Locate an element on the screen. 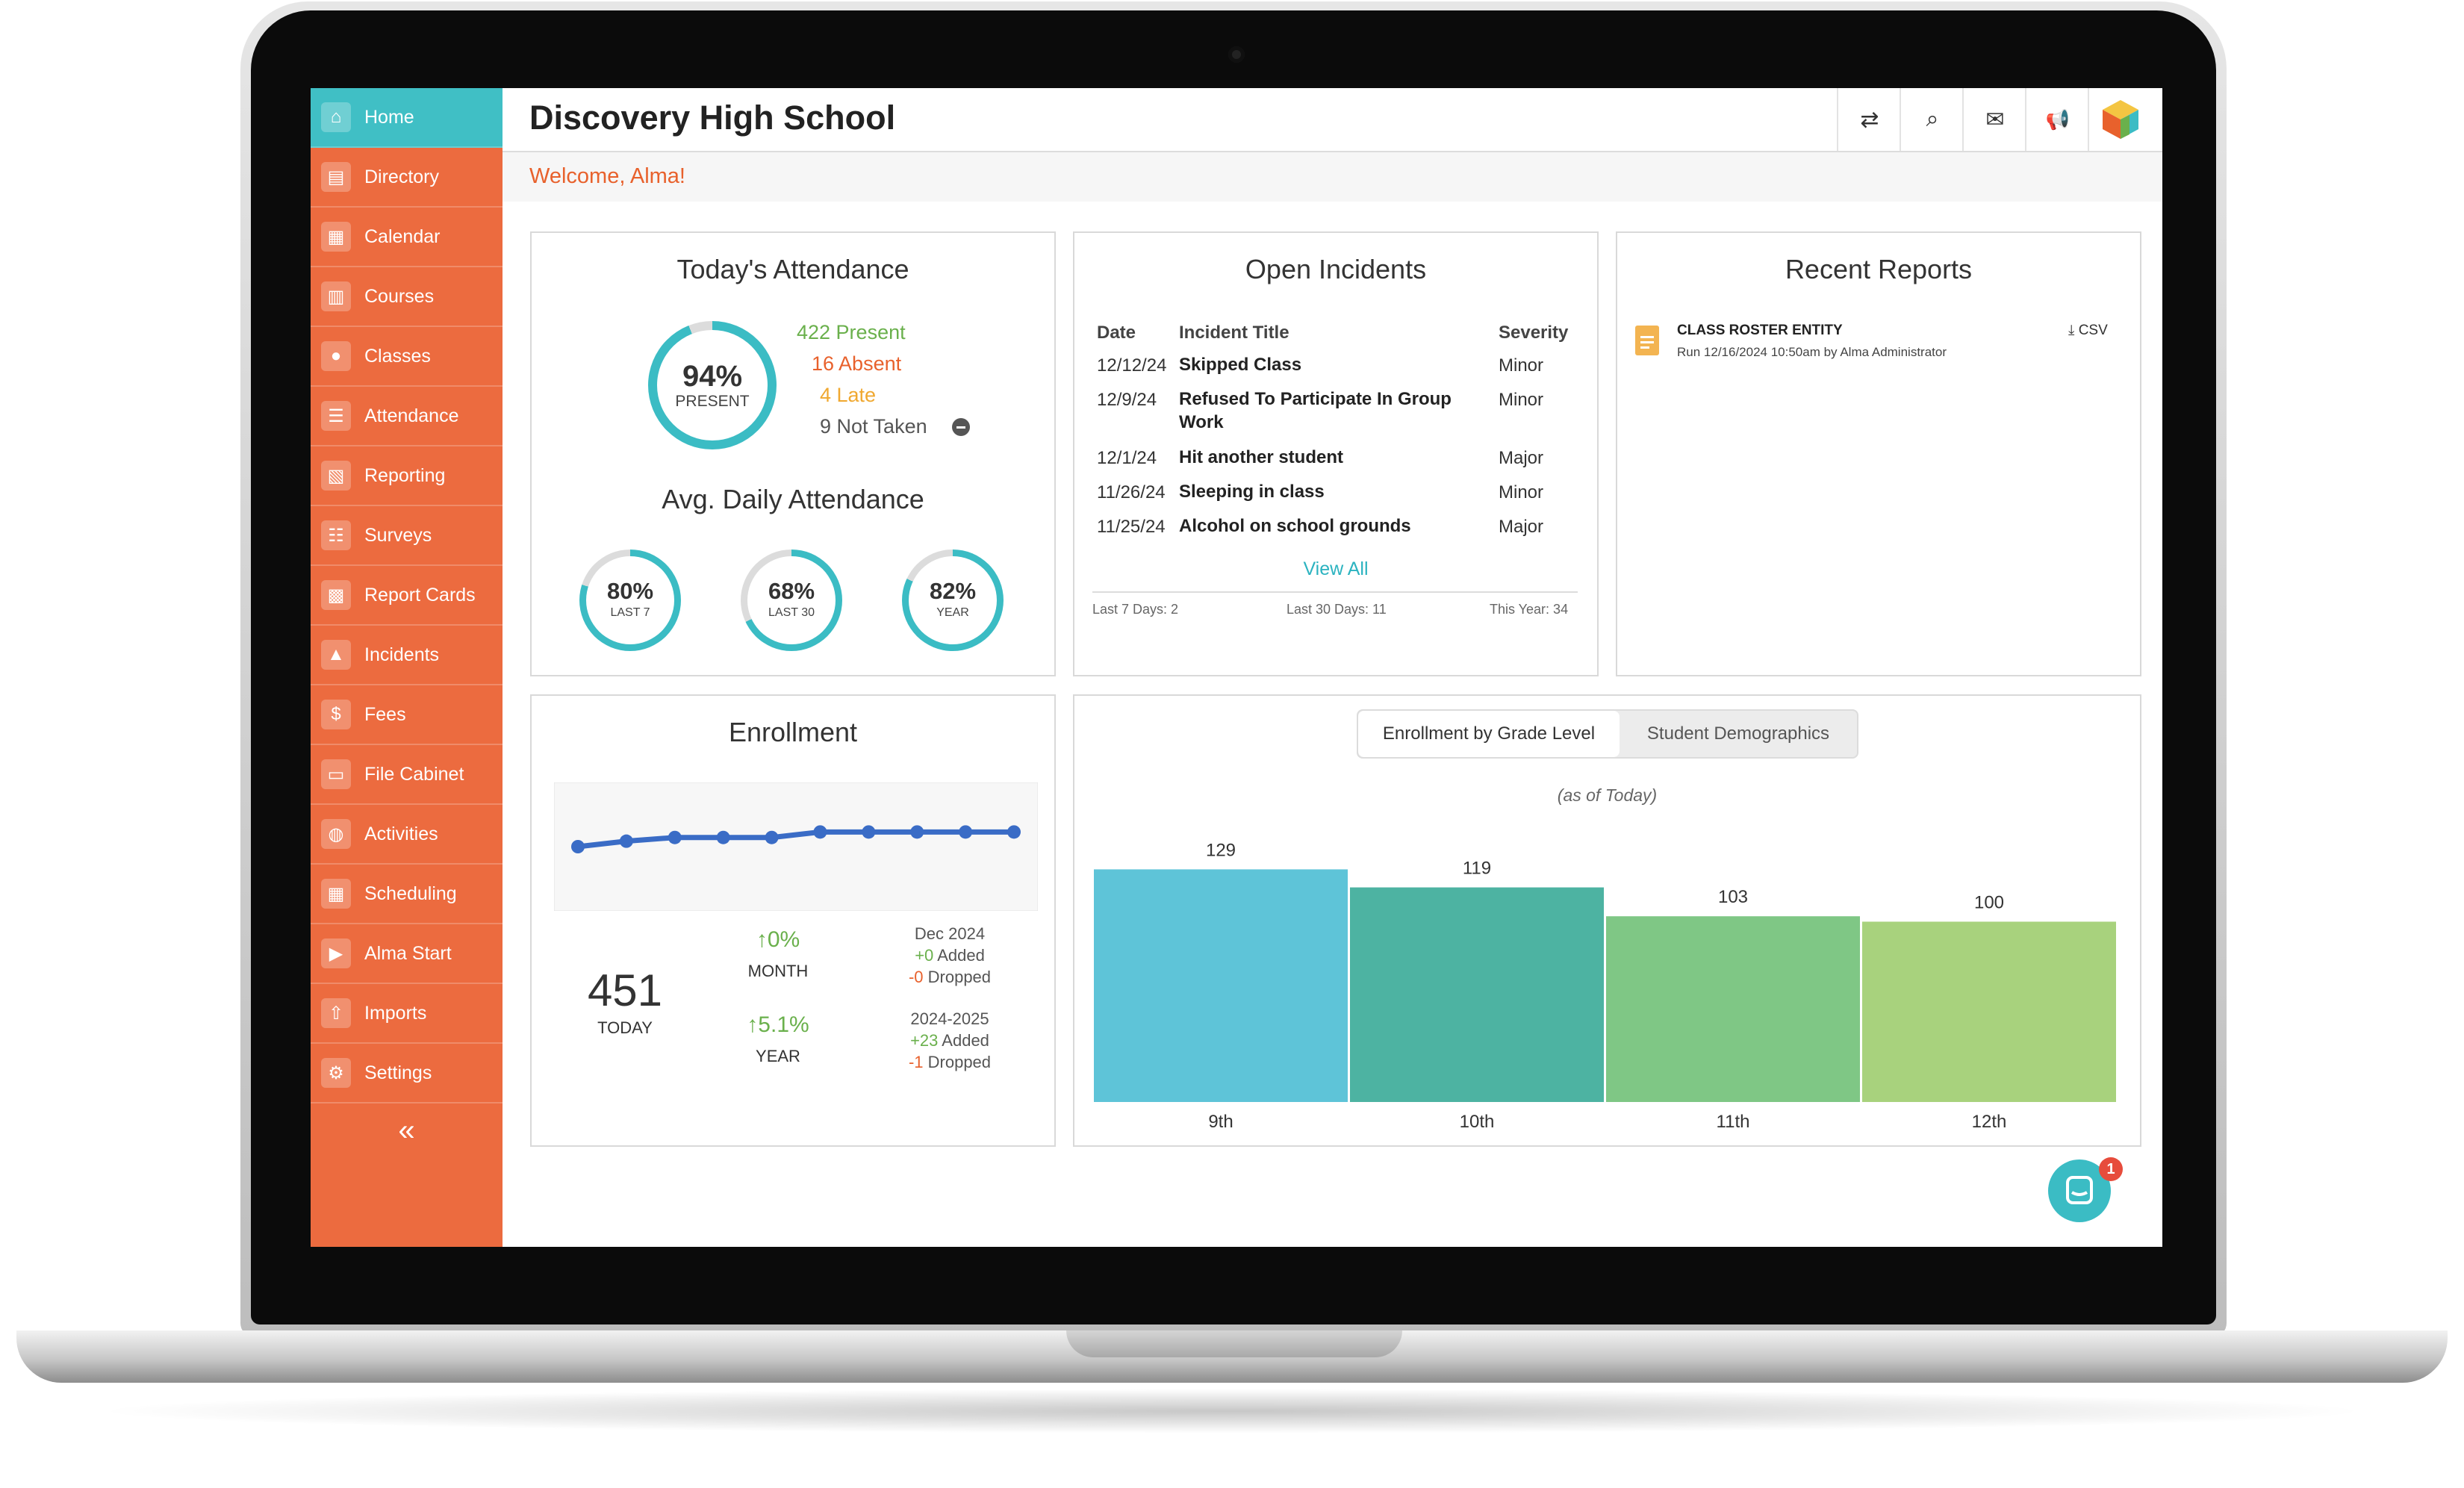 This screenshot has width=2464, height=1488. incidents-title: Open Incidents is located at coordinates (1336, 269).